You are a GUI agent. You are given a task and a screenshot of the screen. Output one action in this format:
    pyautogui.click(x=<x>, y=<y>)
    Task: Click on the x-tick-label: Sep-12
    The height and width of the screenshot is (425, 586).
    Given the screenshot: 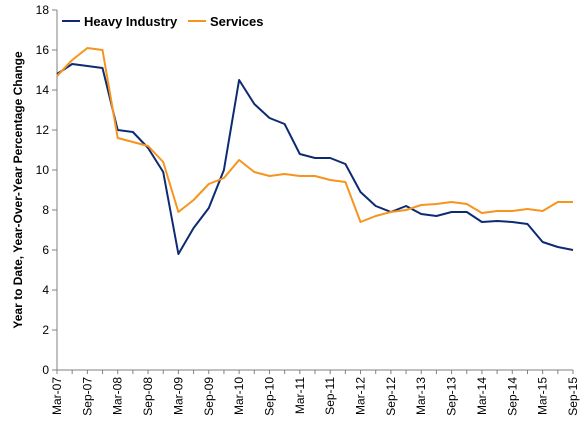 What is the action you would take?
    pyautogui.click(x=391, y=396)
    